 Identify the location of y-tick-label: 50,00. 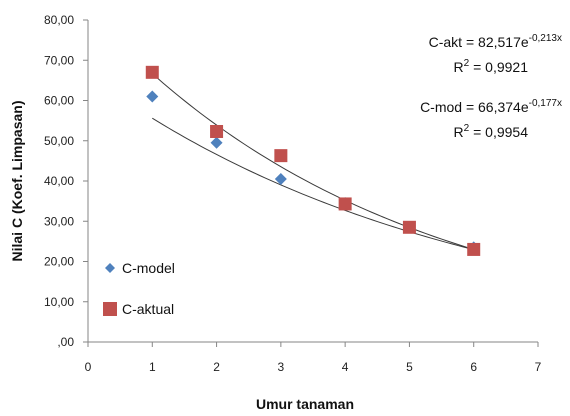
(59, 141).